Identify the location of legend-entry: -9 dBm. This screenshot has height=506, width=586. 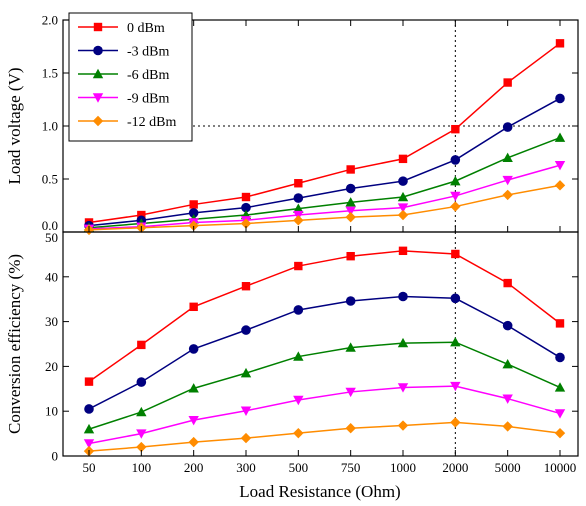
(124, 99).